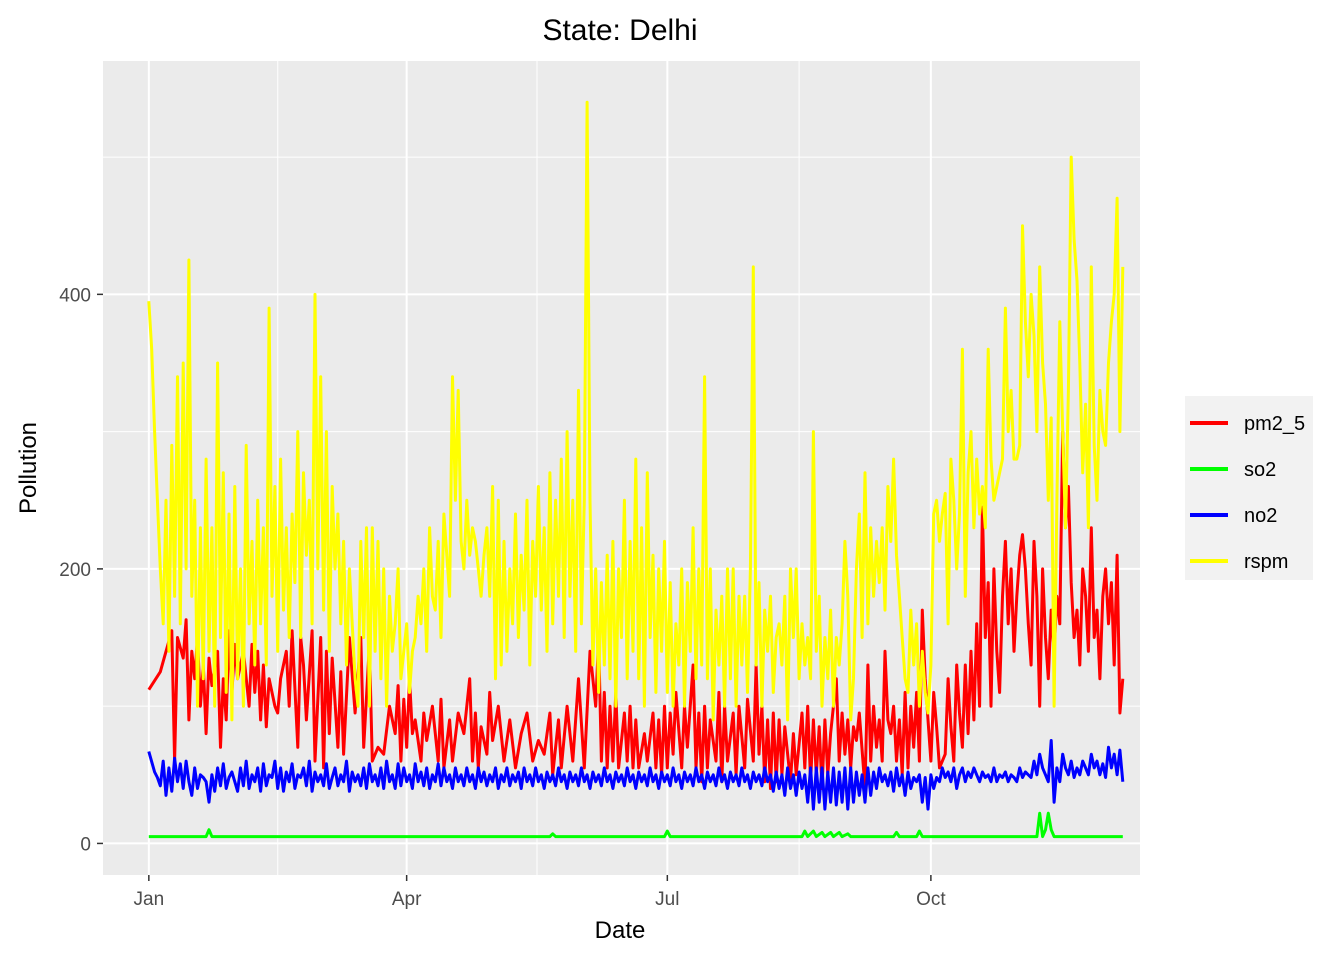 Image resolution: width=1344 pixels, height=960 pixels. I want to click on y-axis-title: Pollution, so click(28, 468).